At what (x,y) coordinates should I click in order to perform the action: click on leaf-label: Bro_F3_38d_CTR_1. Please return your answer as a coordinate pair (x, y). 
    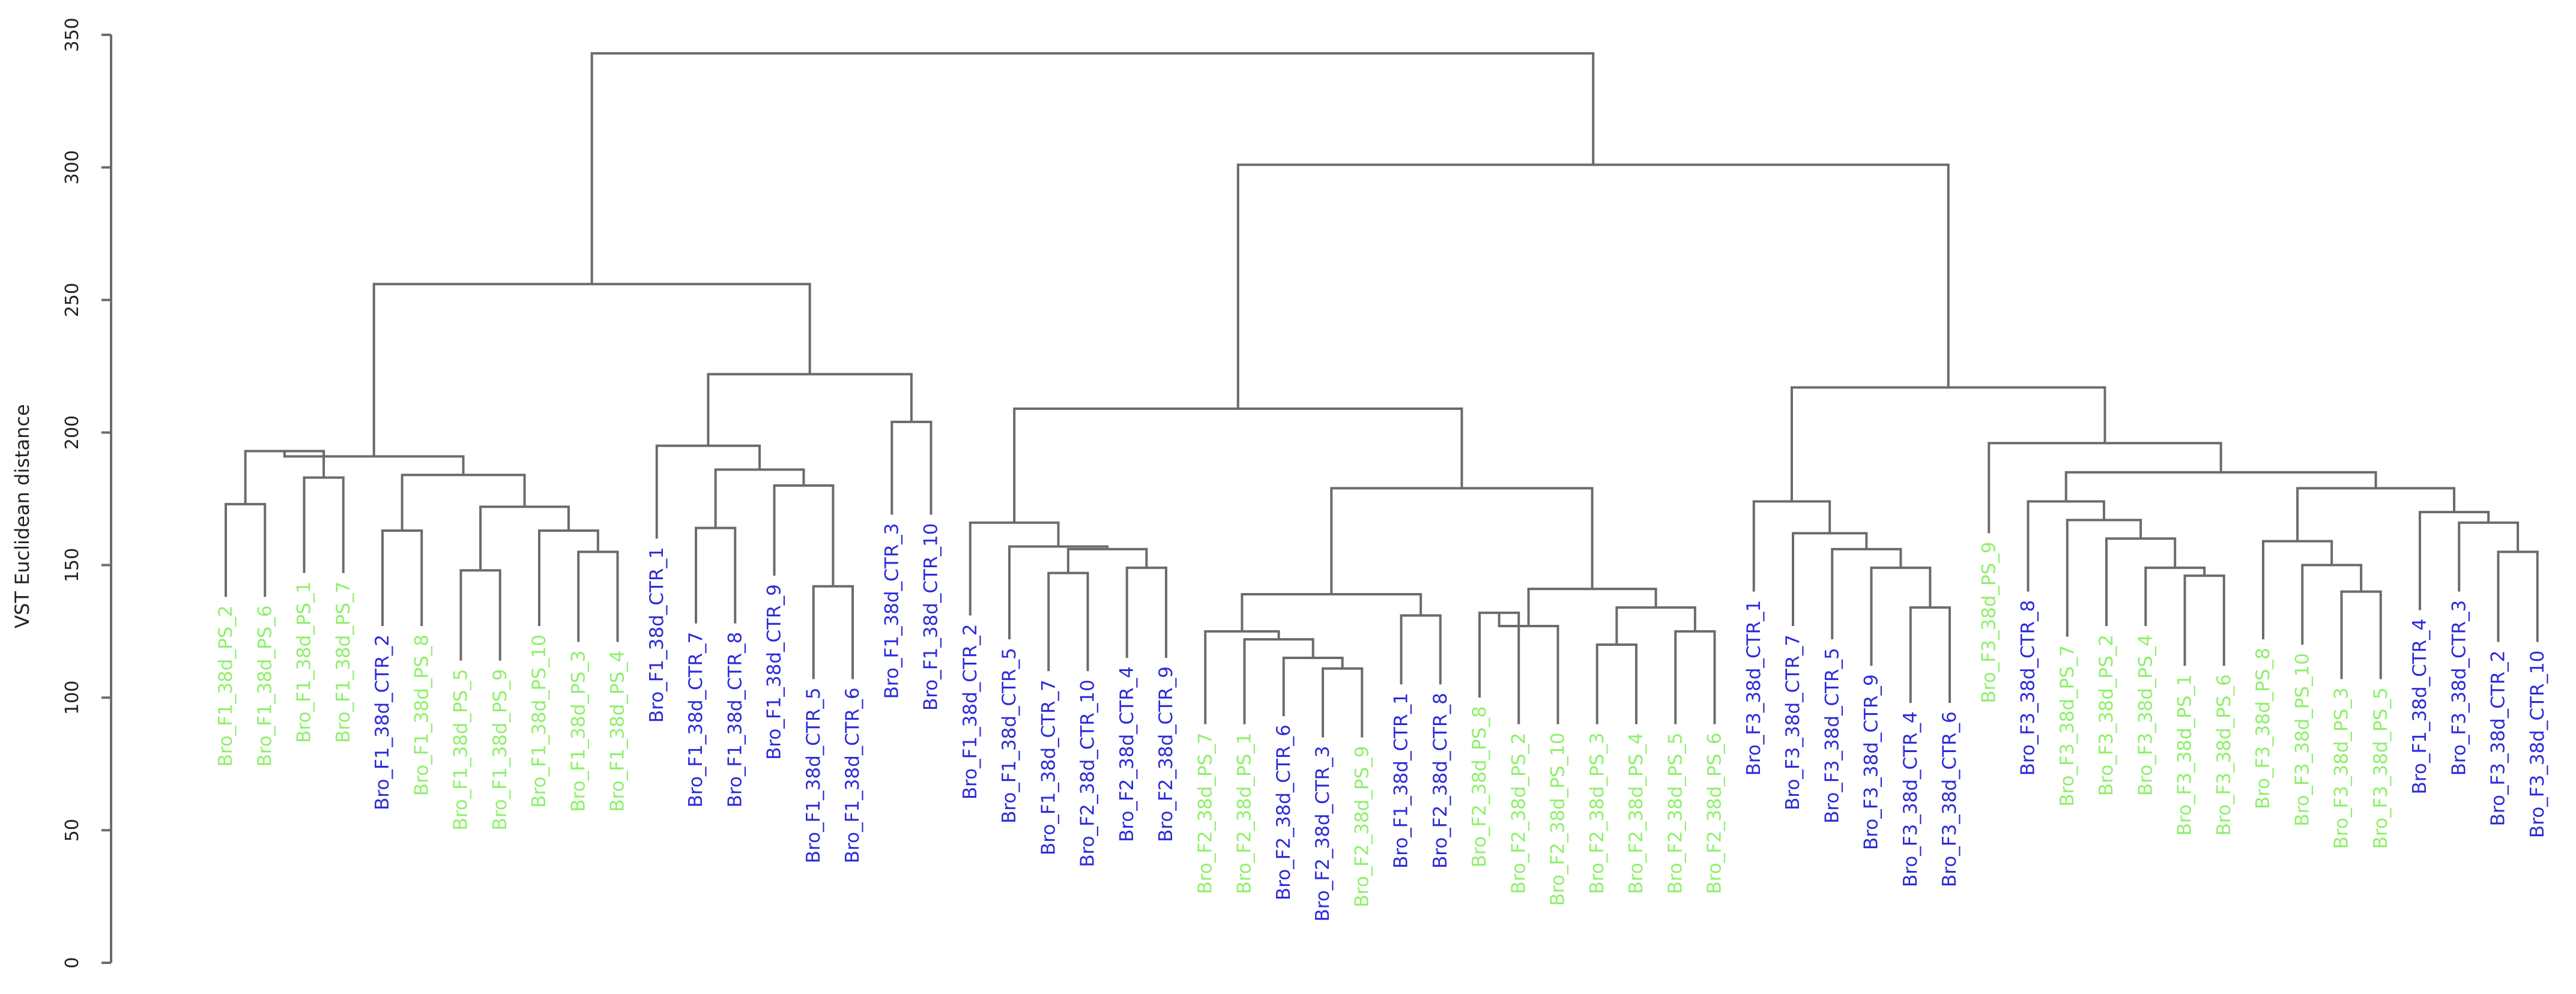
    Looking at the image, I should click on (1754, 688).